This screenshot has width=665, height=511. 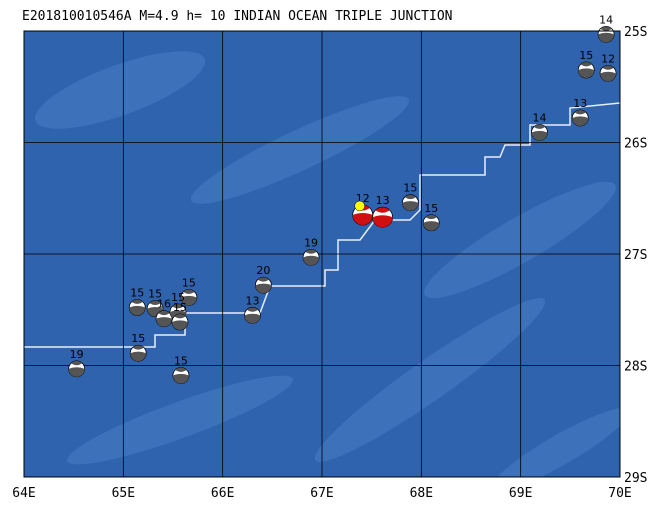 I want to click on y-tick-label: 25S, so click(x=635, y=32).